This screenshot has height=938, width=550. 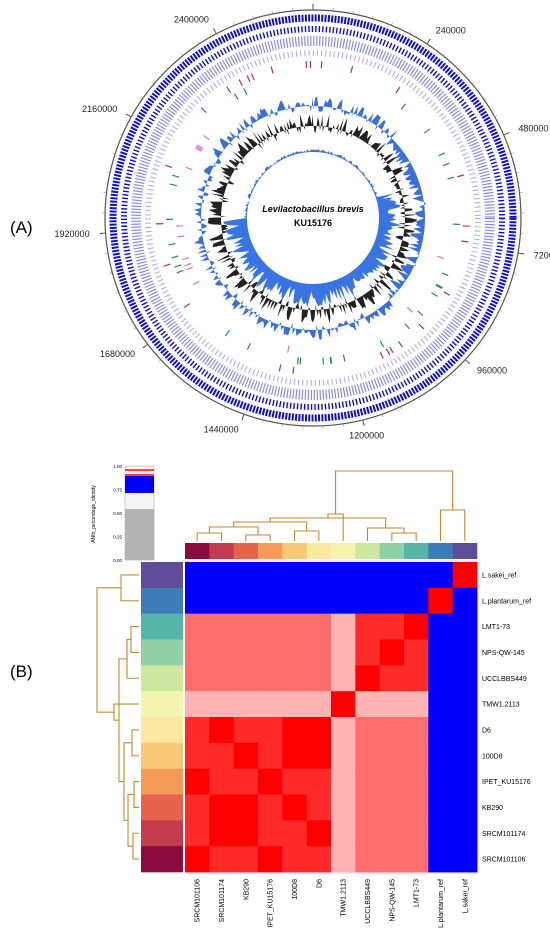 I want to click on column-label: LMT1-73, so click(x=417, y=893).